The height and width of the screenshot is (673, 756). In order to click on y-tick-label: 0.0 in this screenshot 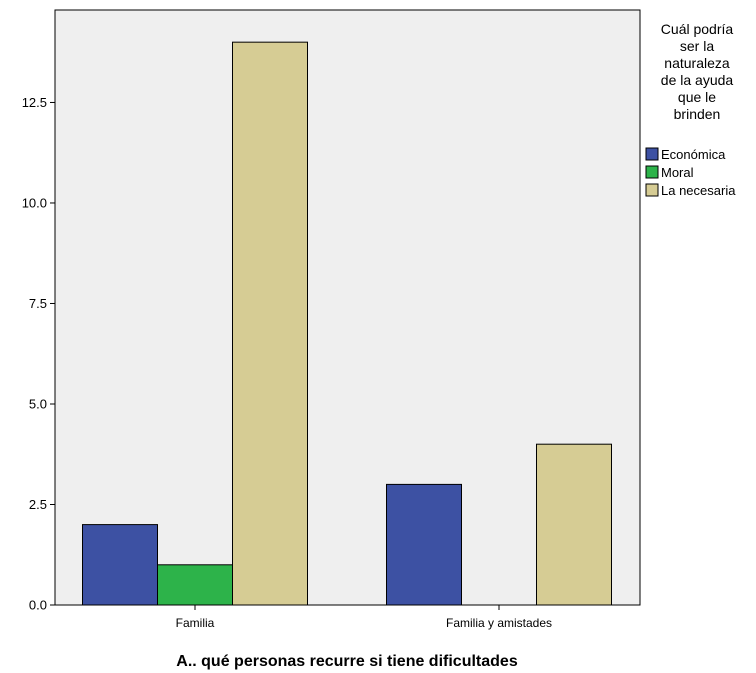, I will do `click(38, 605)`.